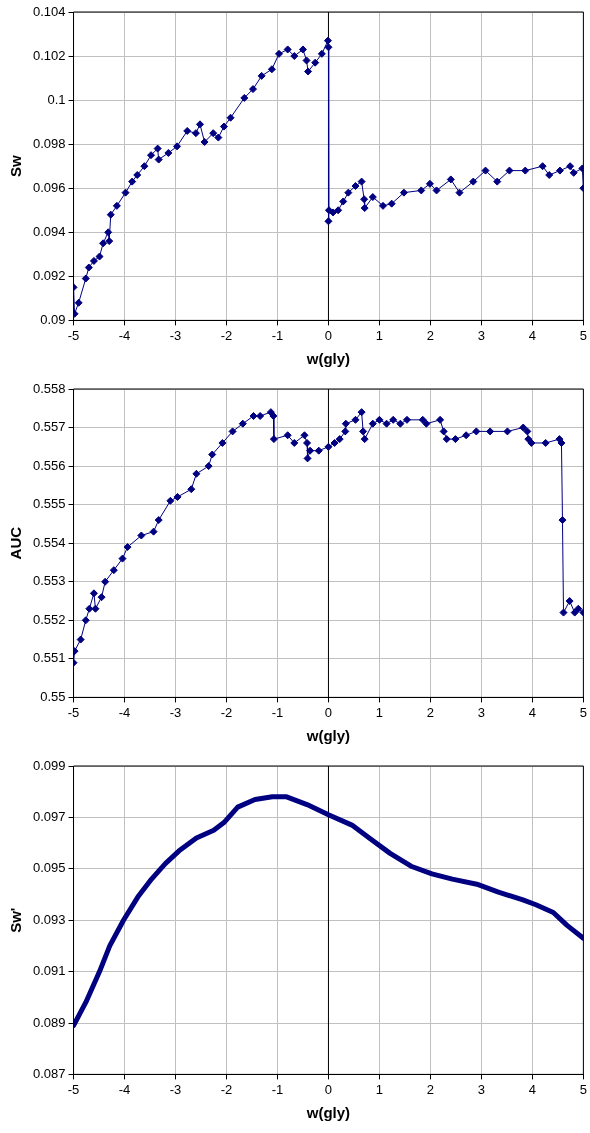  I want to click on y-axis-title: AUC, so click(16, 543).